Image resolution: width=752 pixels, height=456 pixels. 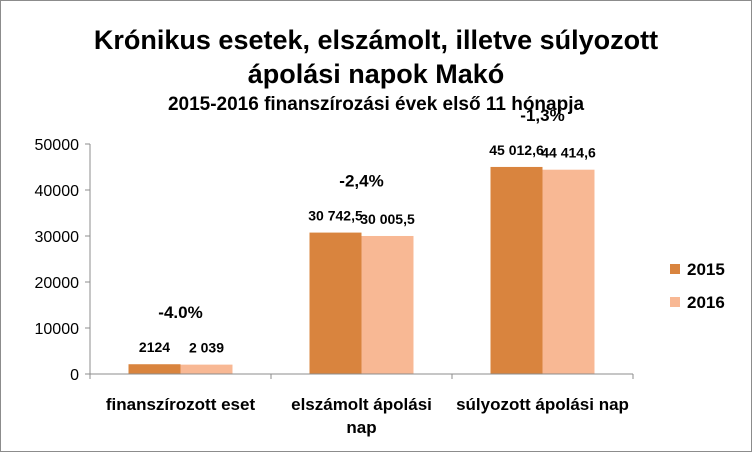 What do you see at coordinates (181, 404) in the screenshot?
I see `x-category-label: finanszírozott eset` at bounding box center [181, 404].